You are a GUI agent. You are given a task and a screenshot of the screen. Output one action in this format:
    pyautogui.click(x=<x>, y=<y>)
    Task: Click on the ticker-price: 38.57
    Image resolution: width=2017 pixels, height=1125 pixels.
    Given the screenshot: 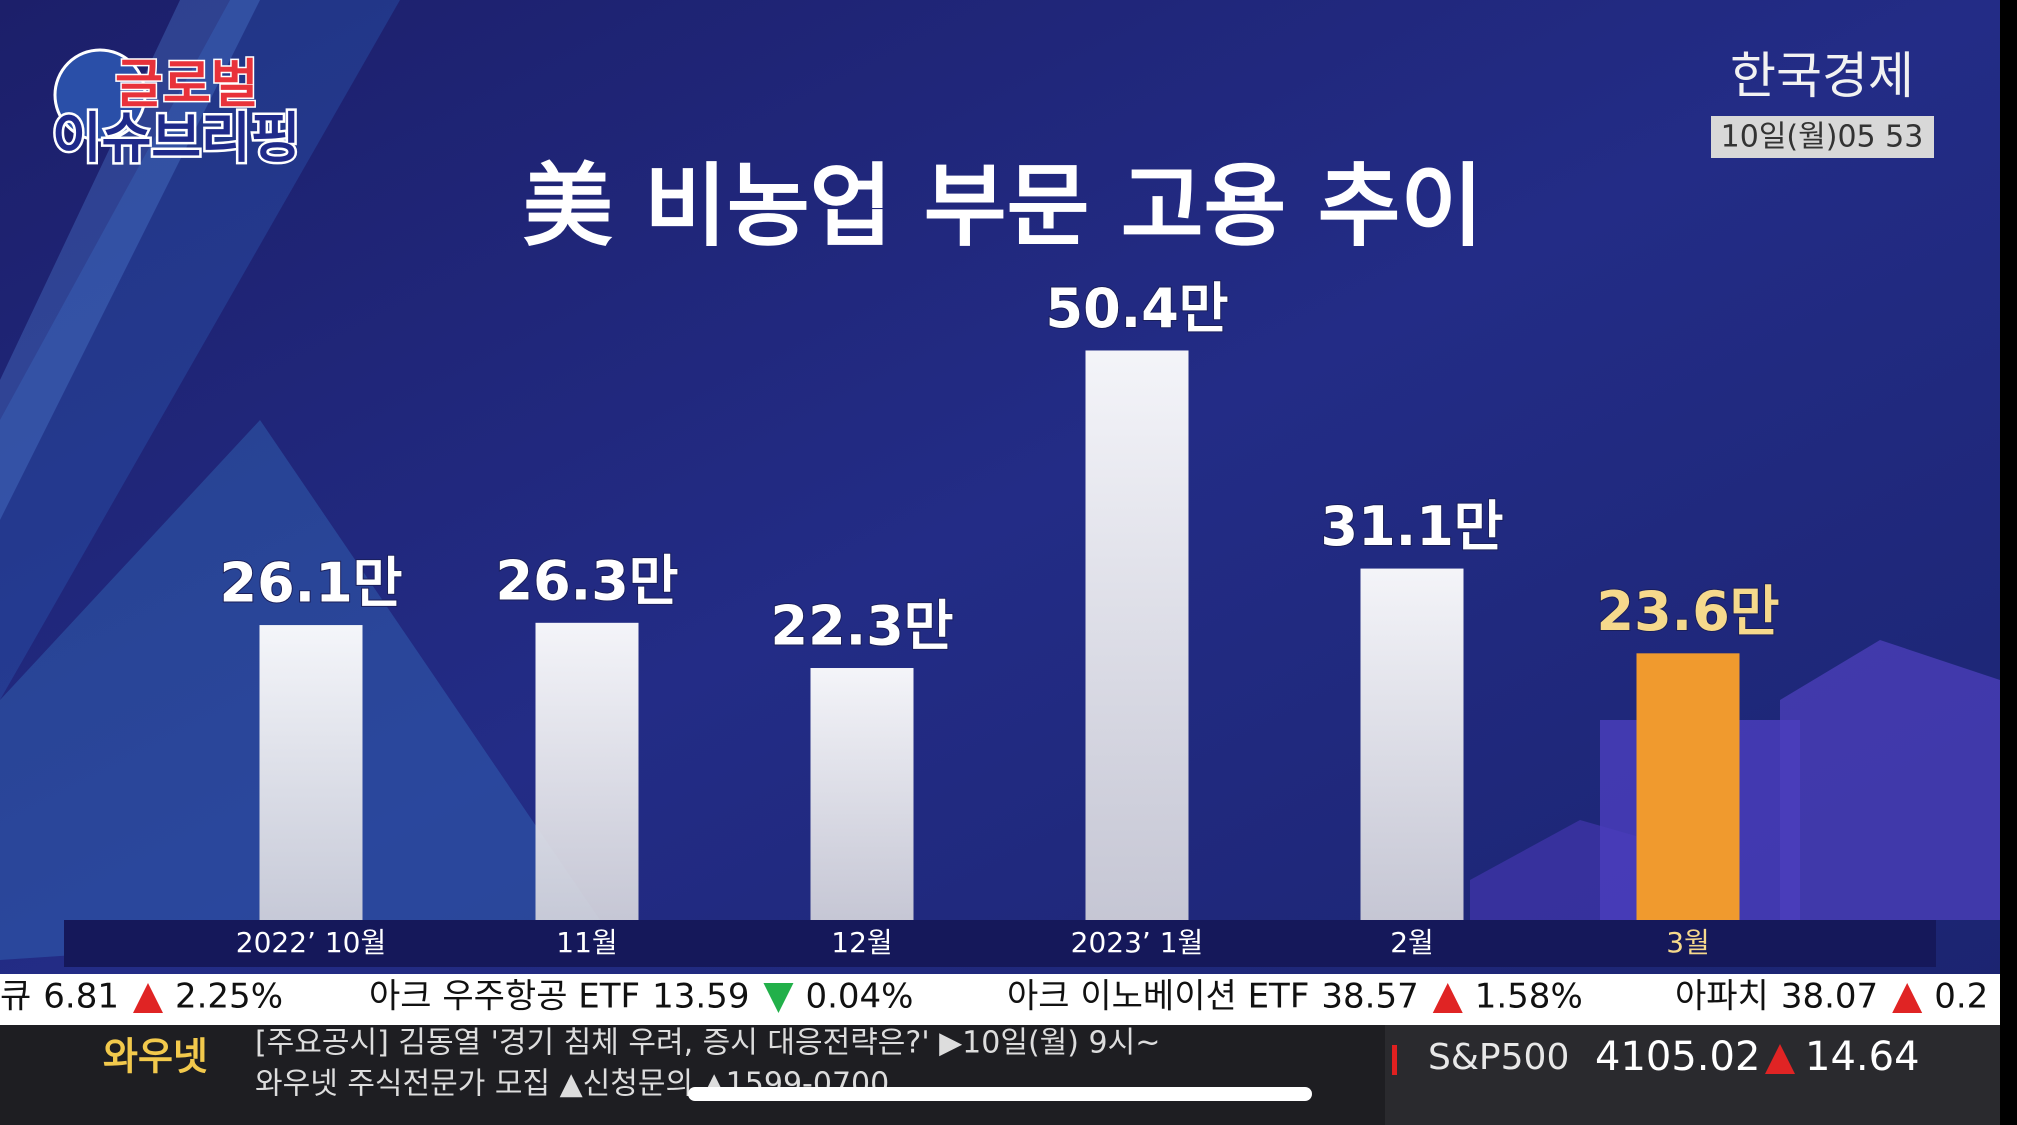 What is the action you would take?
    pyautogui.click(x=1369, y=997)
    